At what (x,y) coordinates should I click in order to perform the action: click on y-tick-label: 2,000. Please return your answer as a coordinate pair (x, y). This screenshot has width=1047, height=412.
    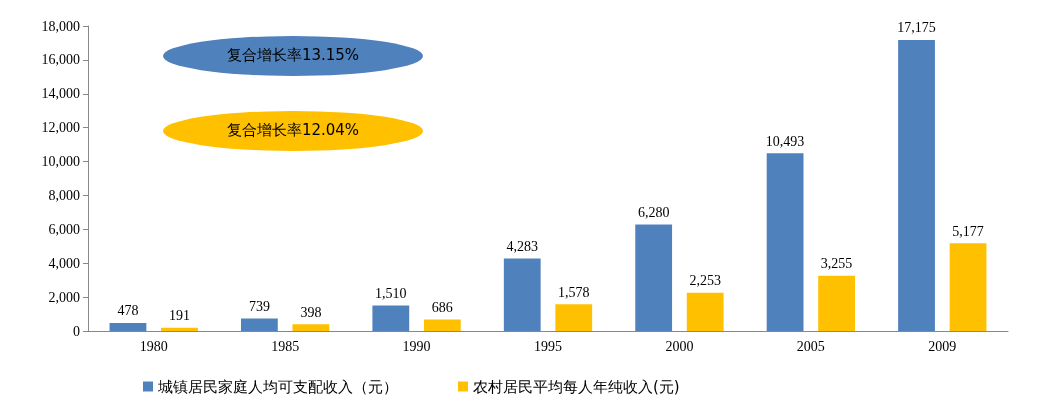
    Looking at the image, I should click on (64, 297).